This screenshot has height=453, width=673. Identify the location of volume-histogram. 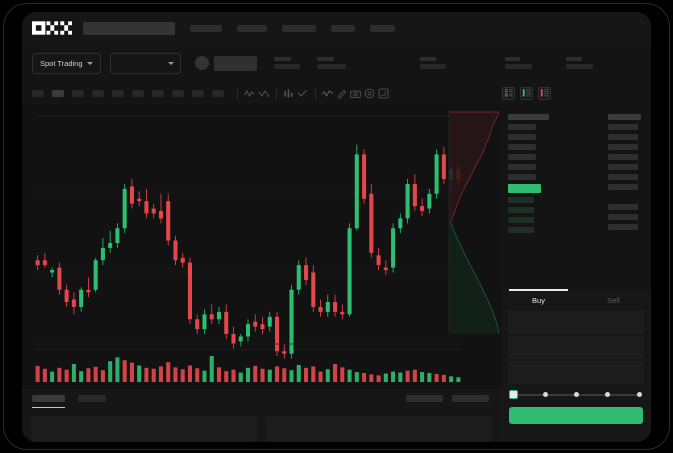
(248, 362).